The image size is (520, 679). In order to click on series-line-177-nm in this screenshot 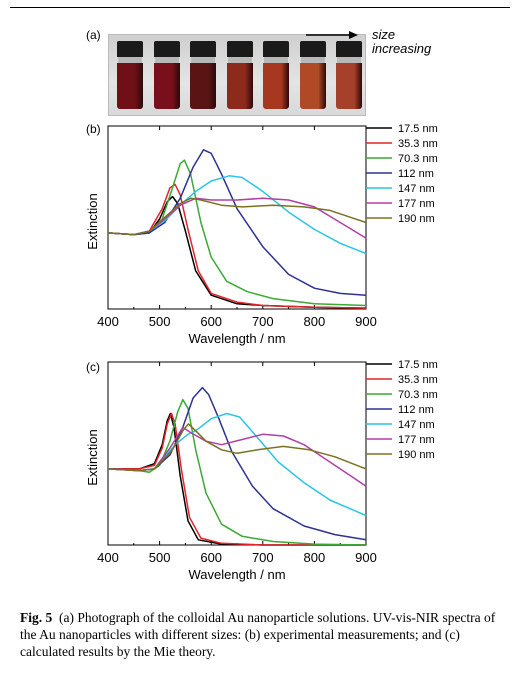, I will do `click(237, 456)`.